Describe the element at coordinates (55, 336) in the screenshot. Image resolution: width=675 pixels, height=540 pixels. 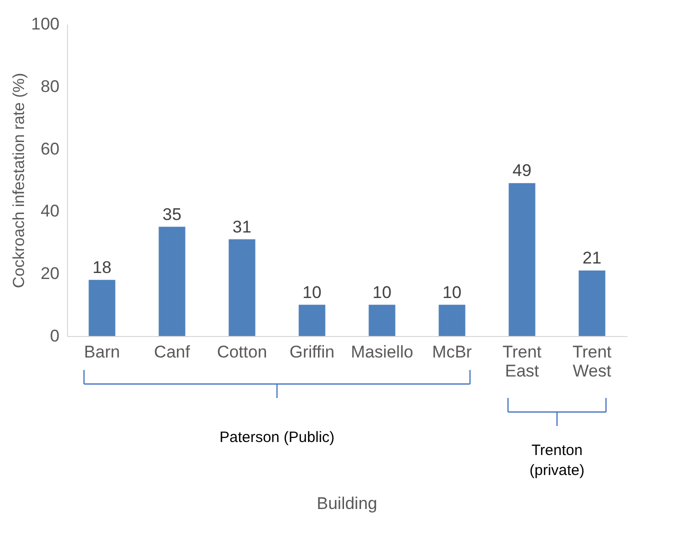
I see `y-tick-label: 0` at that location.